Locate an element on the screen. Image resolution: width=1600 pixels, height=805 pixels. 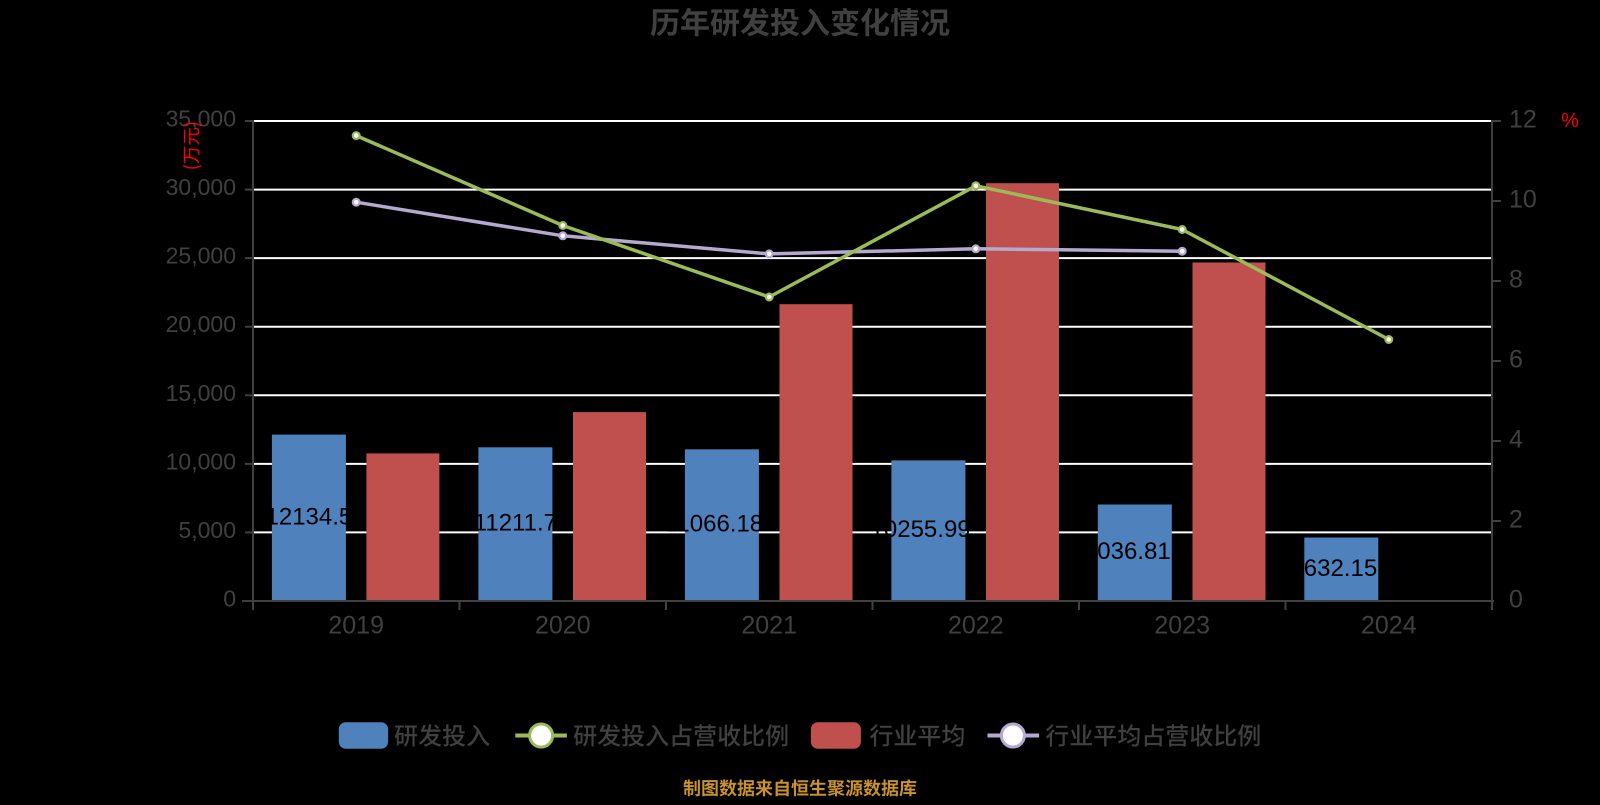
svg-text: 11066.18 is located at coordinates (714, 524).